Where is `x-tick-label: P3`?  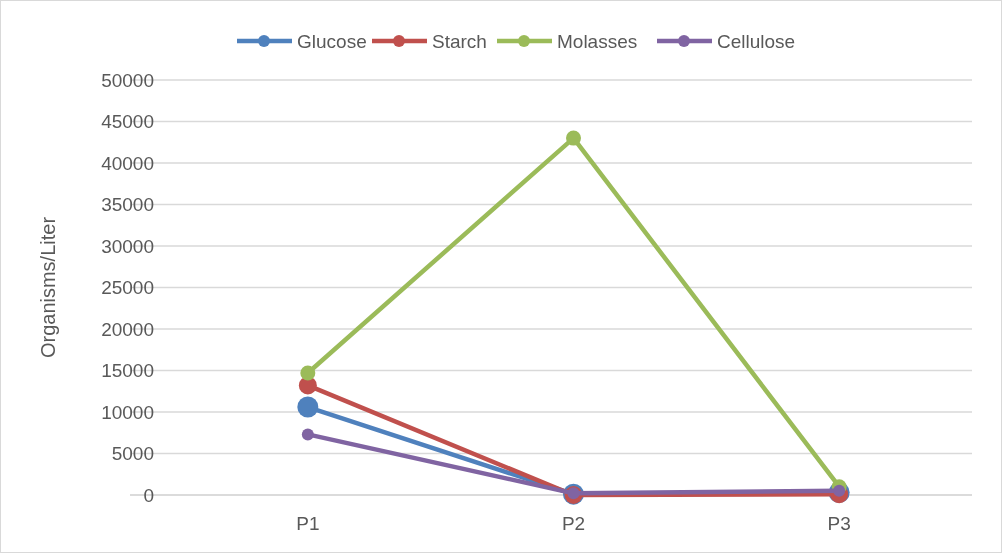
x-tick-label: P3 is located at coordinates (839, 523).